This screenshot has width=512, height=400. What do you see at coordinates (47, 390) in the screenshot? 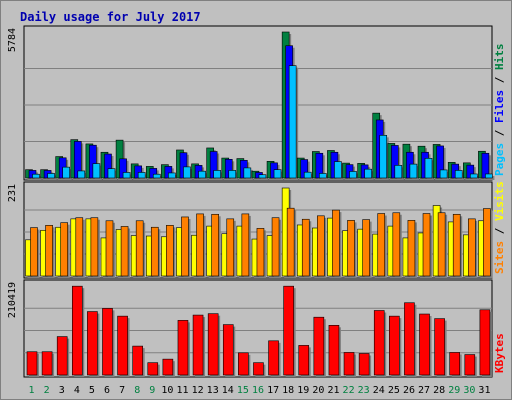
I see `x-tick-label: 2` at bounding box center [47, 390].